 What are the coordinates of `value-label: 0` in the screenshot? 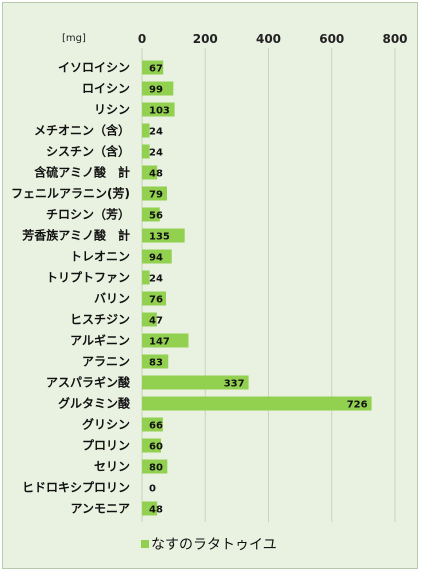 It's located at (152, 489).